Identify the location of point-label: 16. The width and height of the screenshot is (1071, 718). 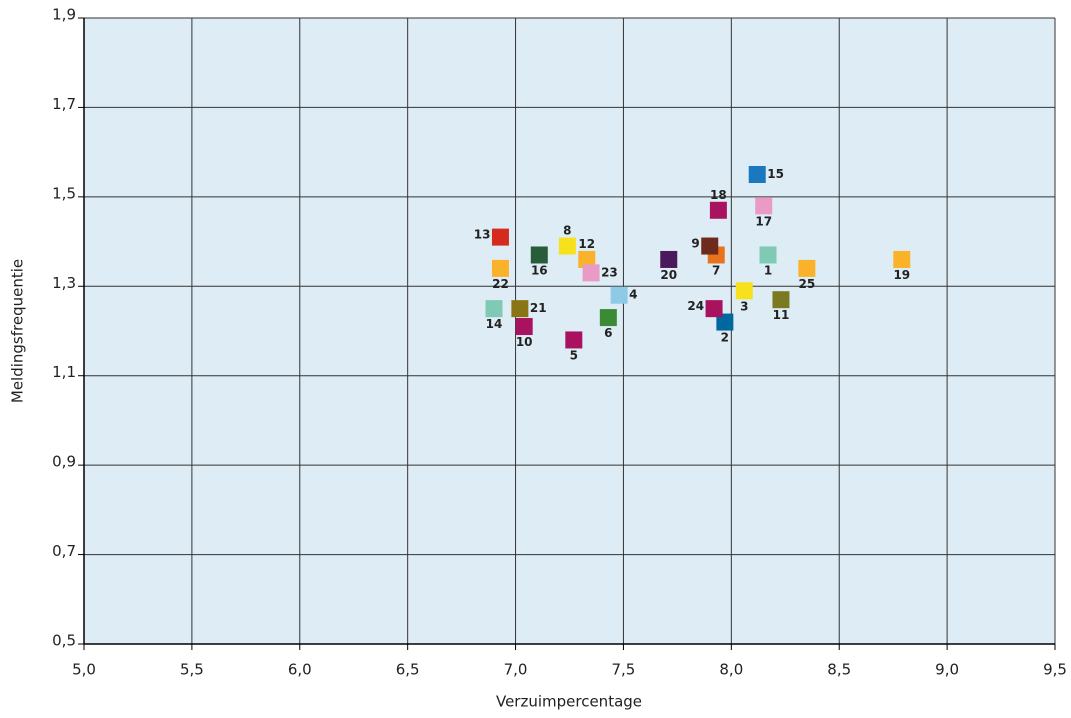
(539, 270).